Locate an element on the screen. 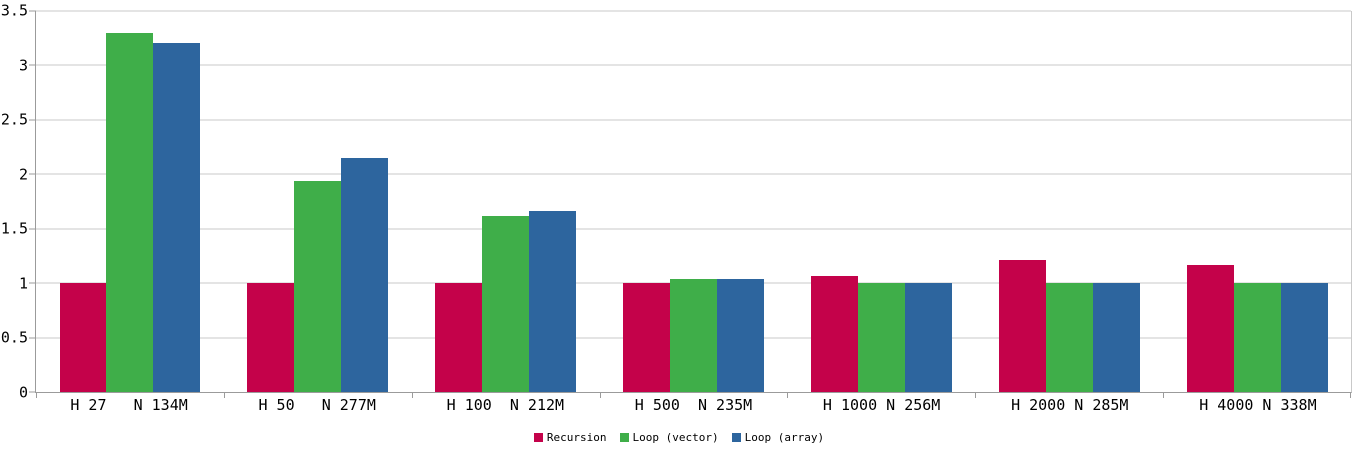 This screenshot has width=1358, height=450. legend-label-loop-array: Loop (array) is located at coordinates (784, 437).